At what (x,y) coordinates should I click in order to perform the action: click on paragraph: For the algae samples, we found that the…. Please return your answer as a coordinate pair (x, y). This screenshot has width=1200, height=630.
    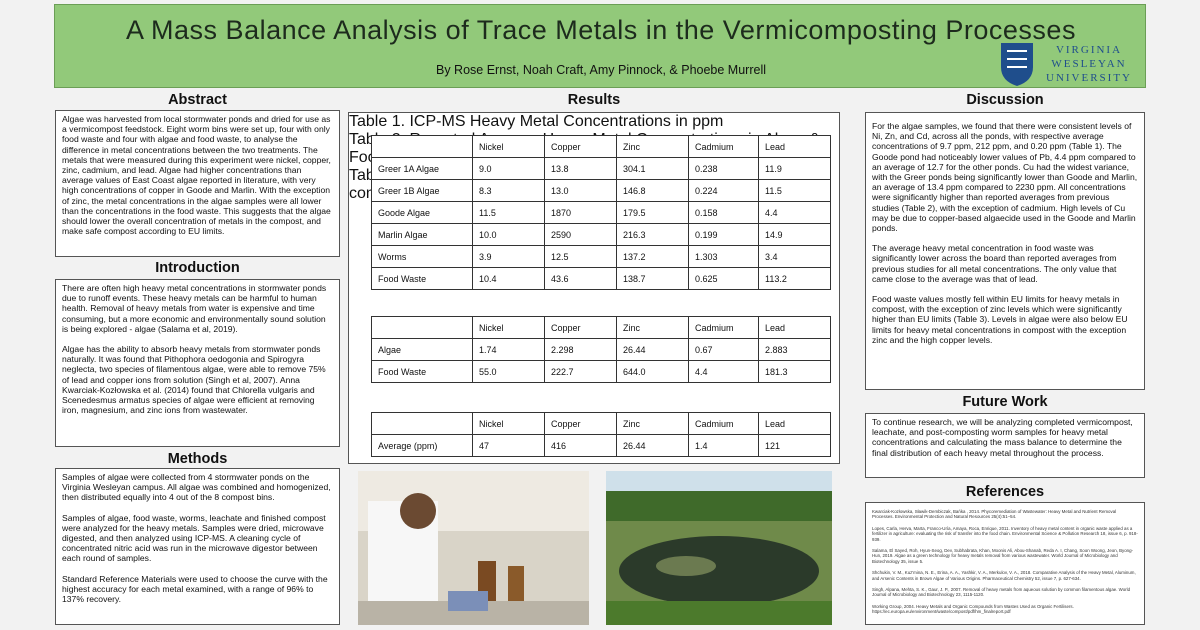
    Looking at the image, I should click on (1005, 177).